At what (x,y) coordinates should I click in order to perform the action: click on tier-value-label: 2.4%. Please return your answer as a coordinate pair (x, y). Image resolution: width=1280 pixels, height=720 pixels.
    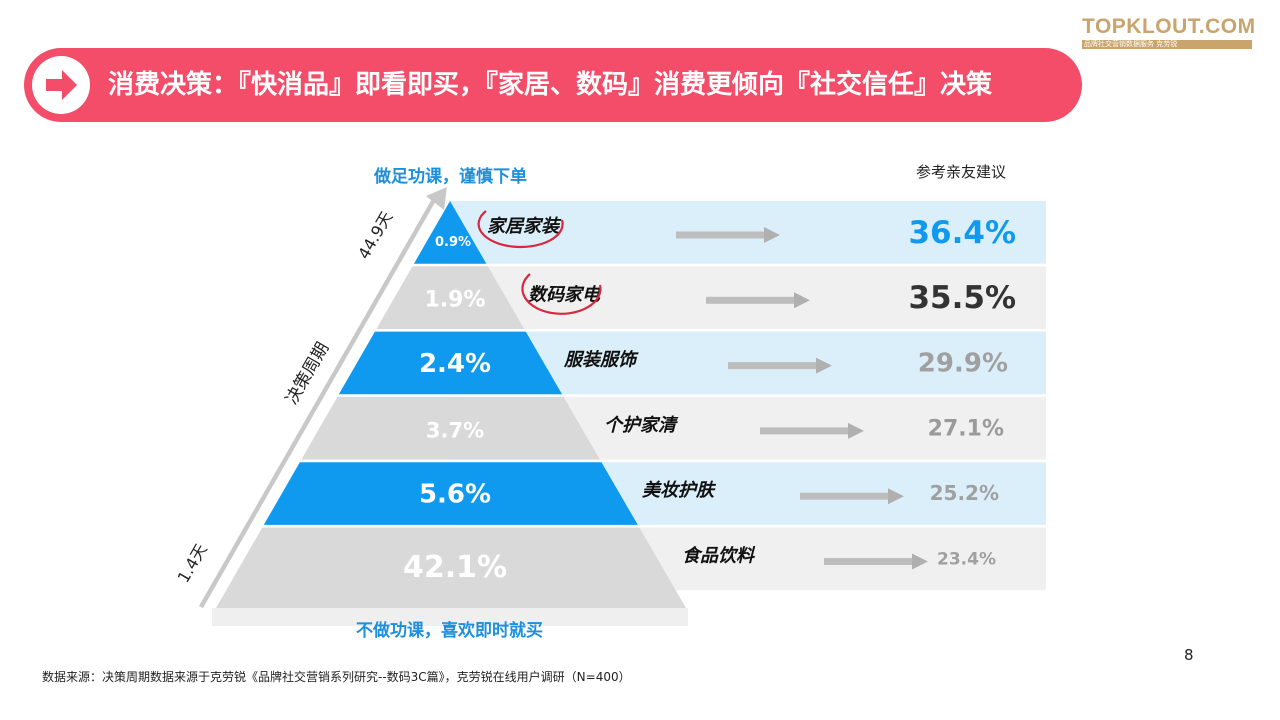
    Looking at the image, I should click on (455, 364).